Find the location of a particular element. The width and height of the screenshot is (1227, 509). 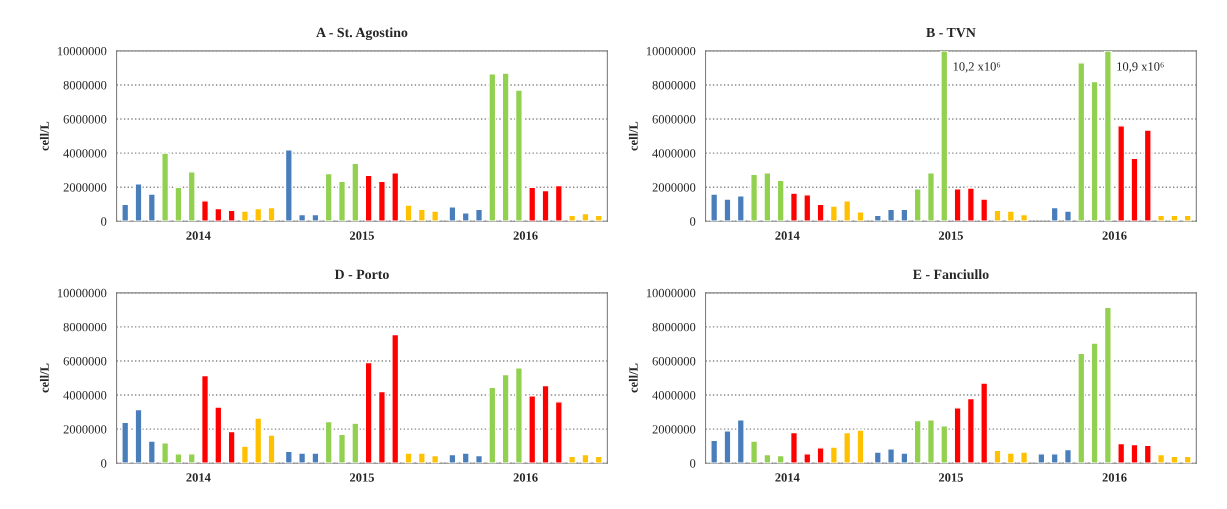

chart-title: A - St. Agostino is located at coordinates (362, 34).